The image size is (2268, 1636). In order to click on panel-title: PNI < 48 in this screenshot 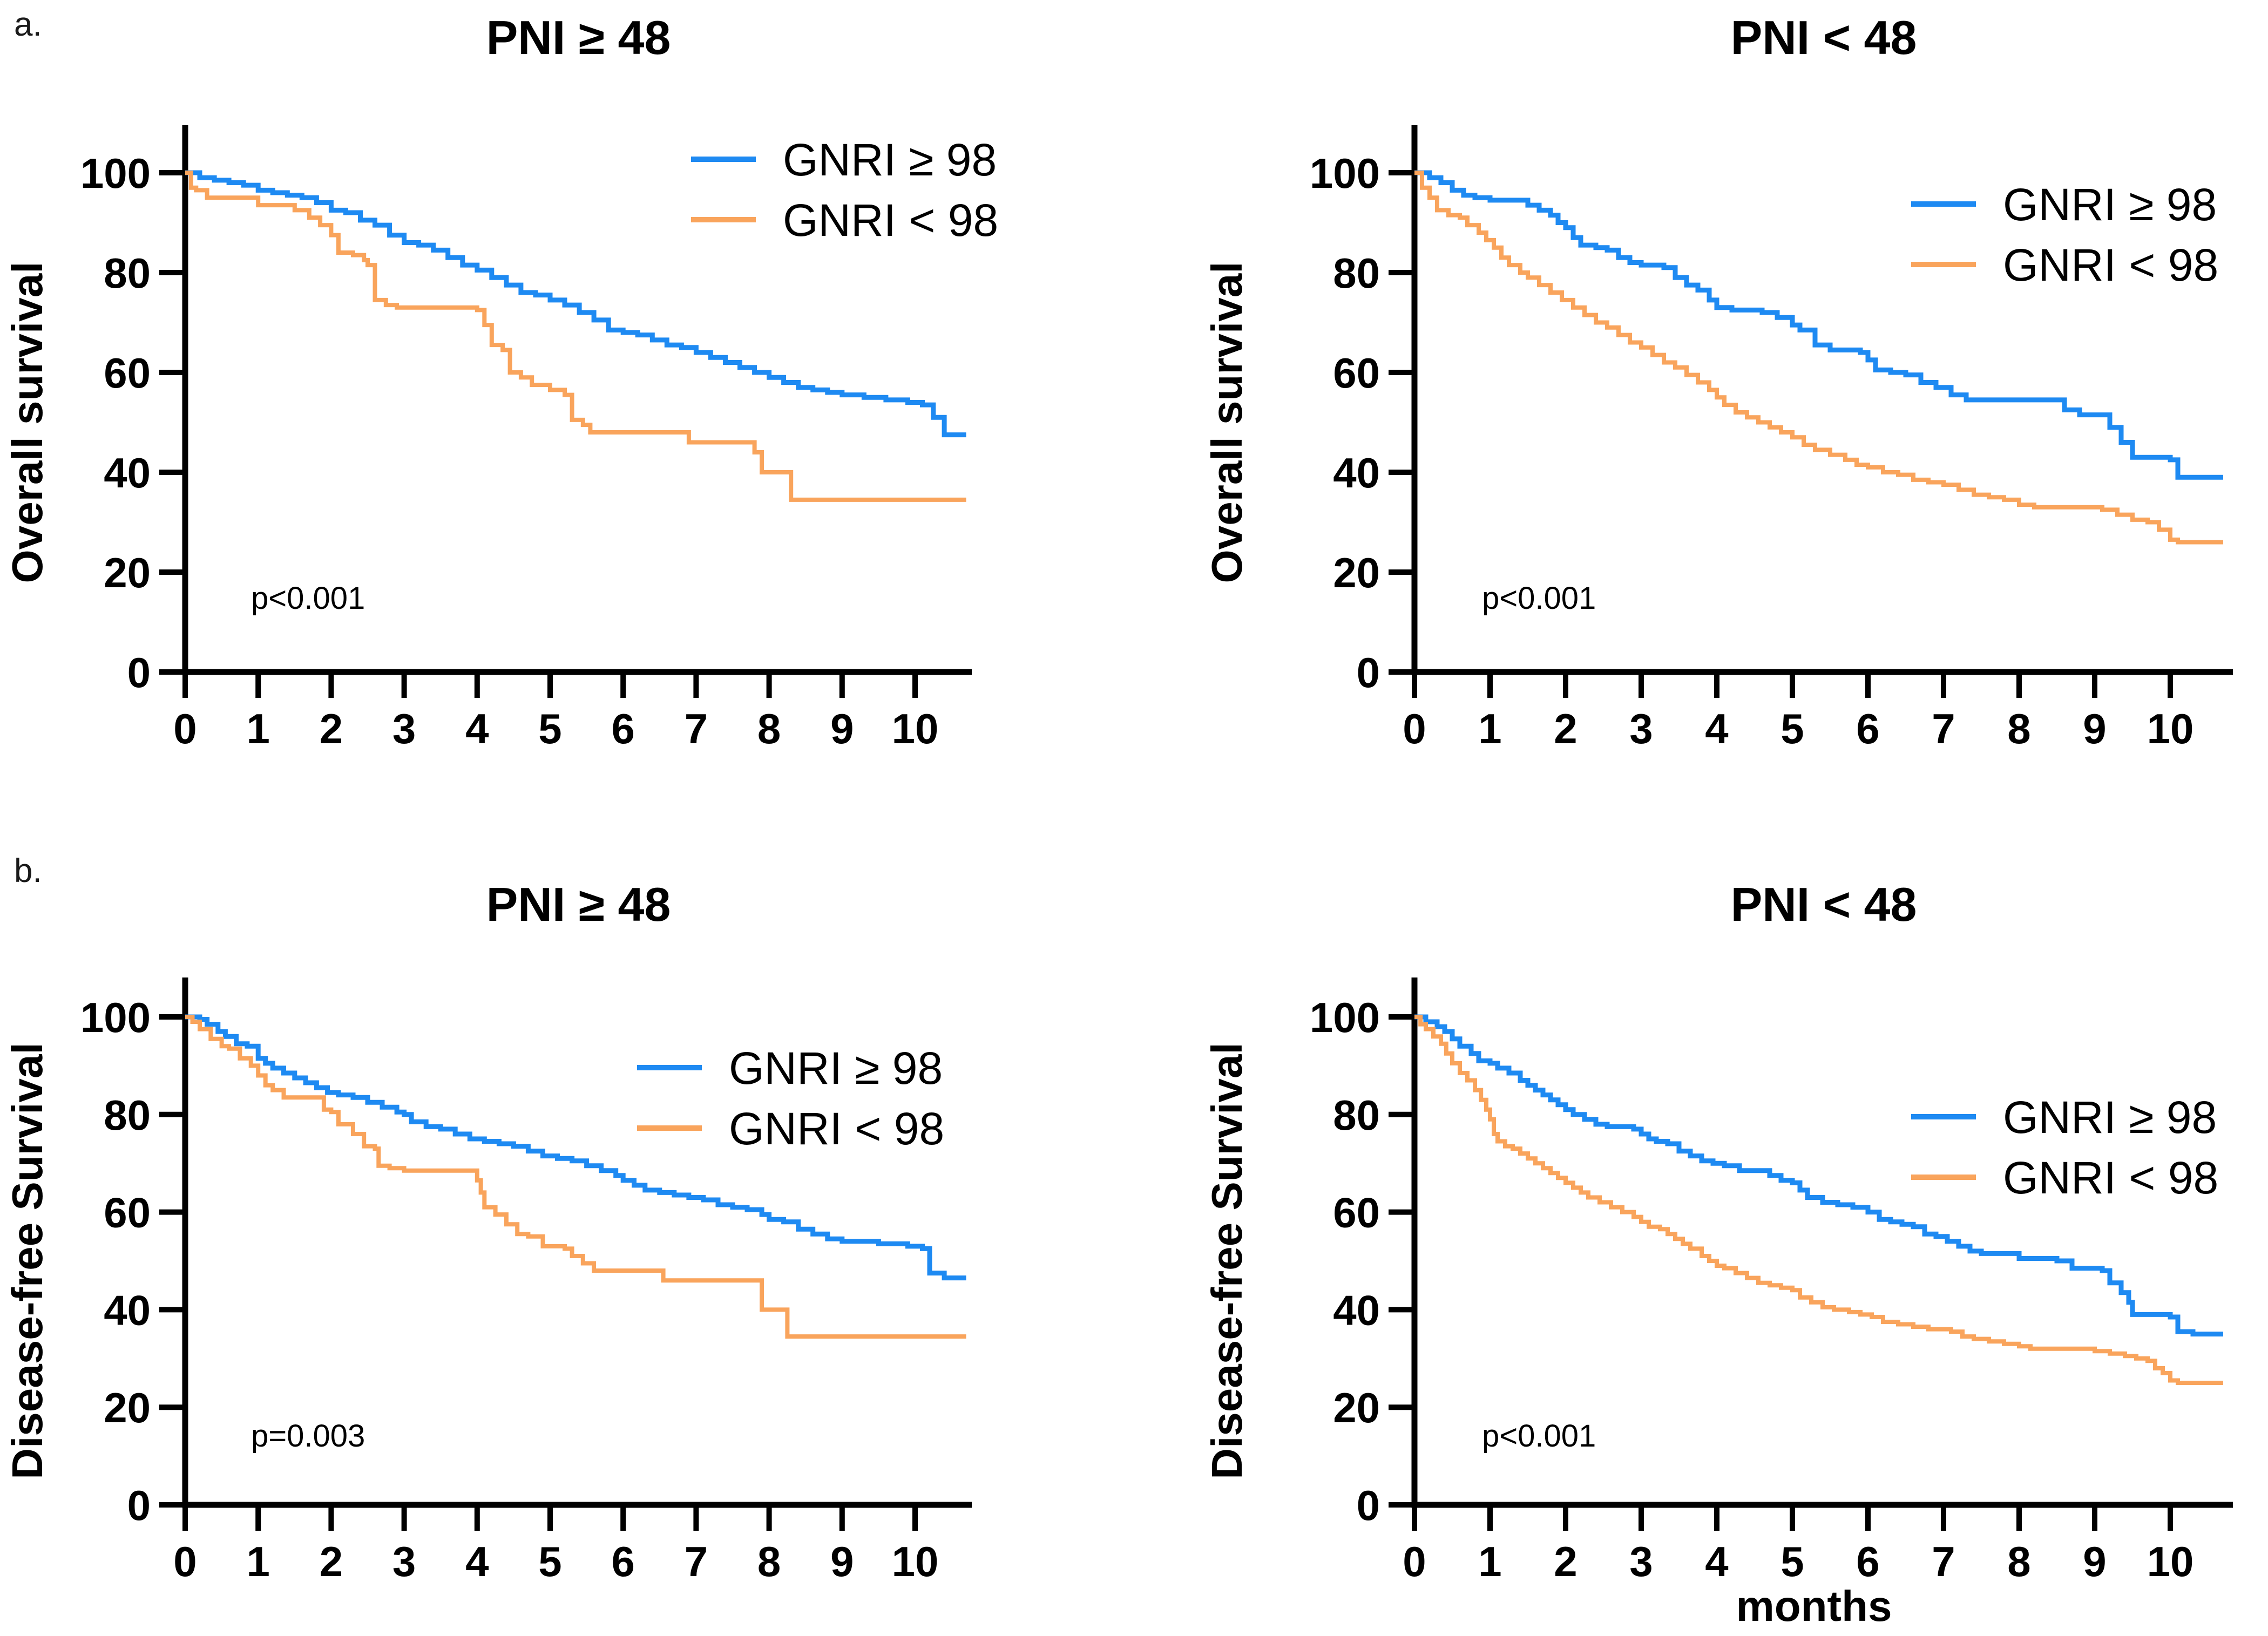, I will do `click(1824, 37)`.